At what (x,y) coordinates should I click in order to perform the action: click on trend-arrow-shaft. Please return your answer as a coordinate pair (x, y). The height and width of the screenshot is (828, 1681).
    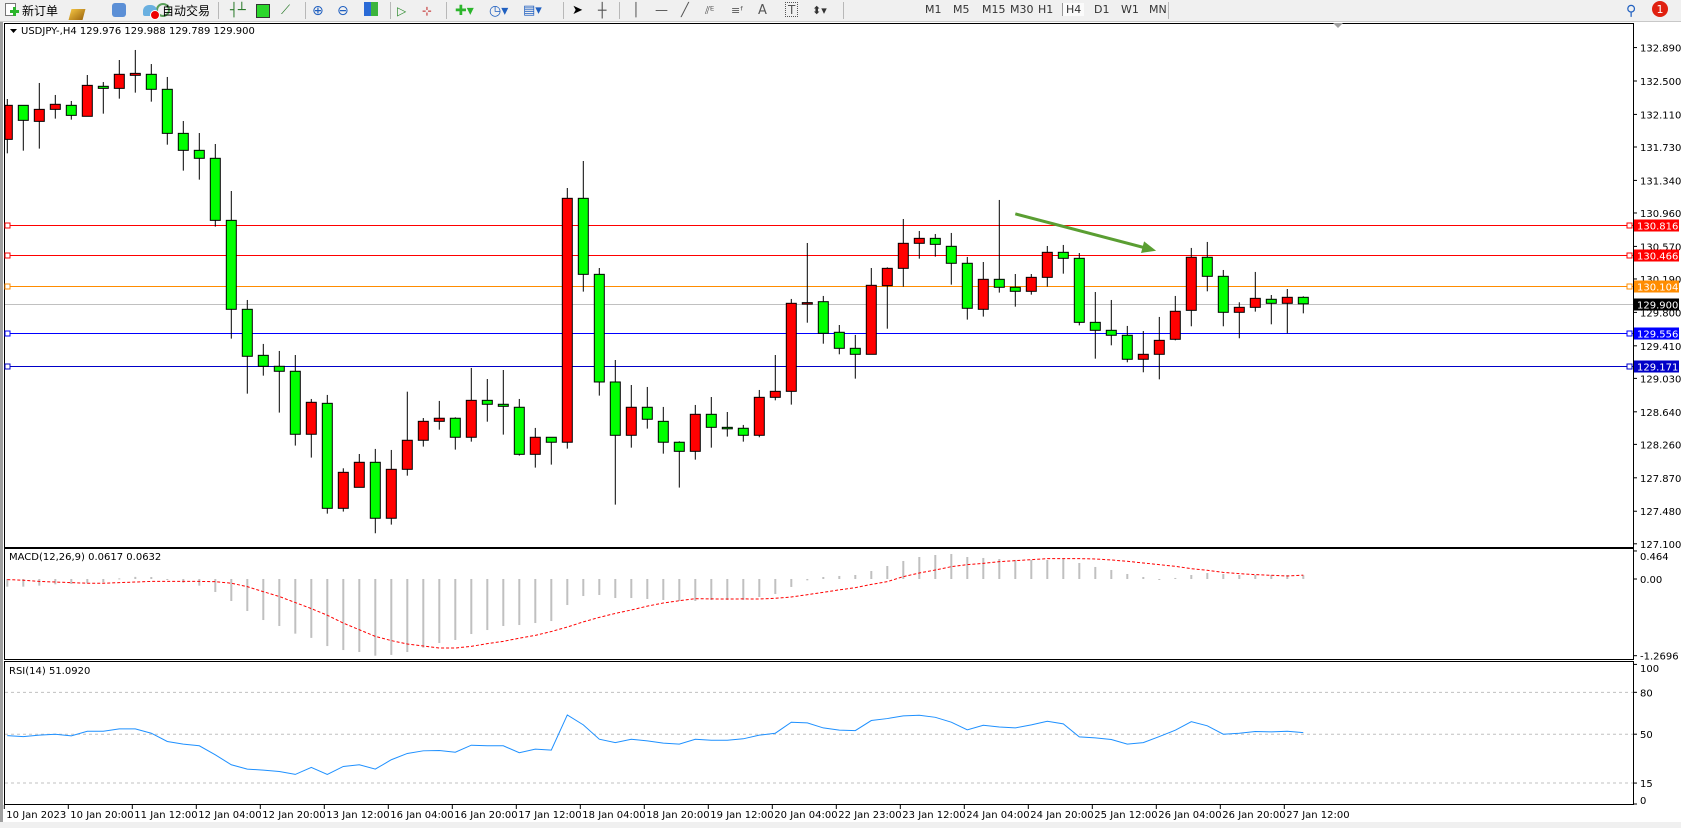
    Looking at the image, I should click on (1082, 231).